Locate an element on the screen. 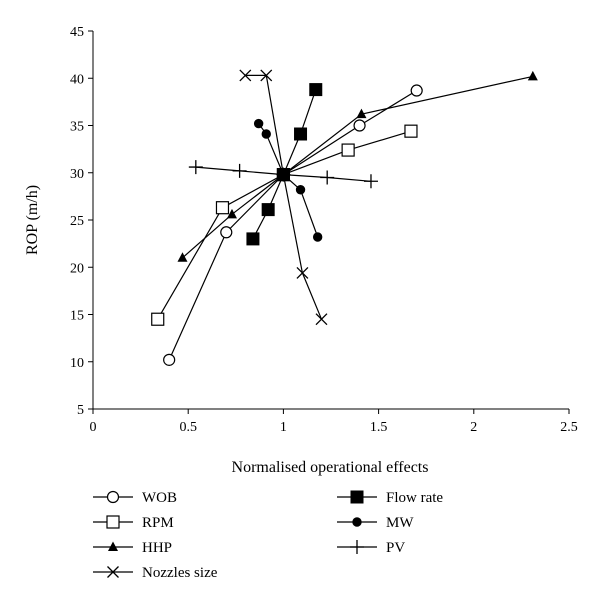  series-line-nozzles-size is located at coordinates (284, 197).